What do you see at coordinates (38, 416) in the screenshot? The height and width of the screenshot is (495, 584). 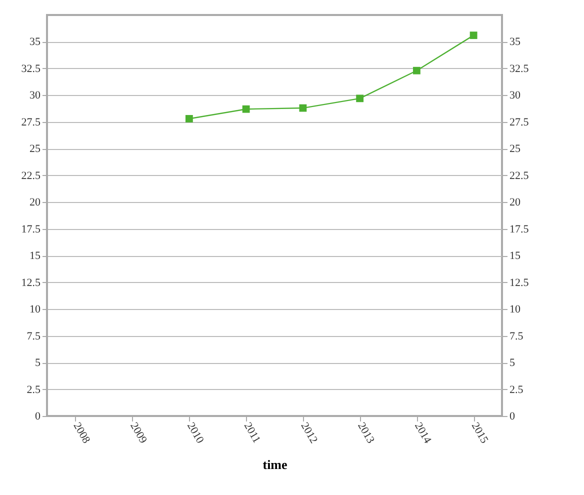 I see `y-tick-label: 0` at bounding box center [38, 416].